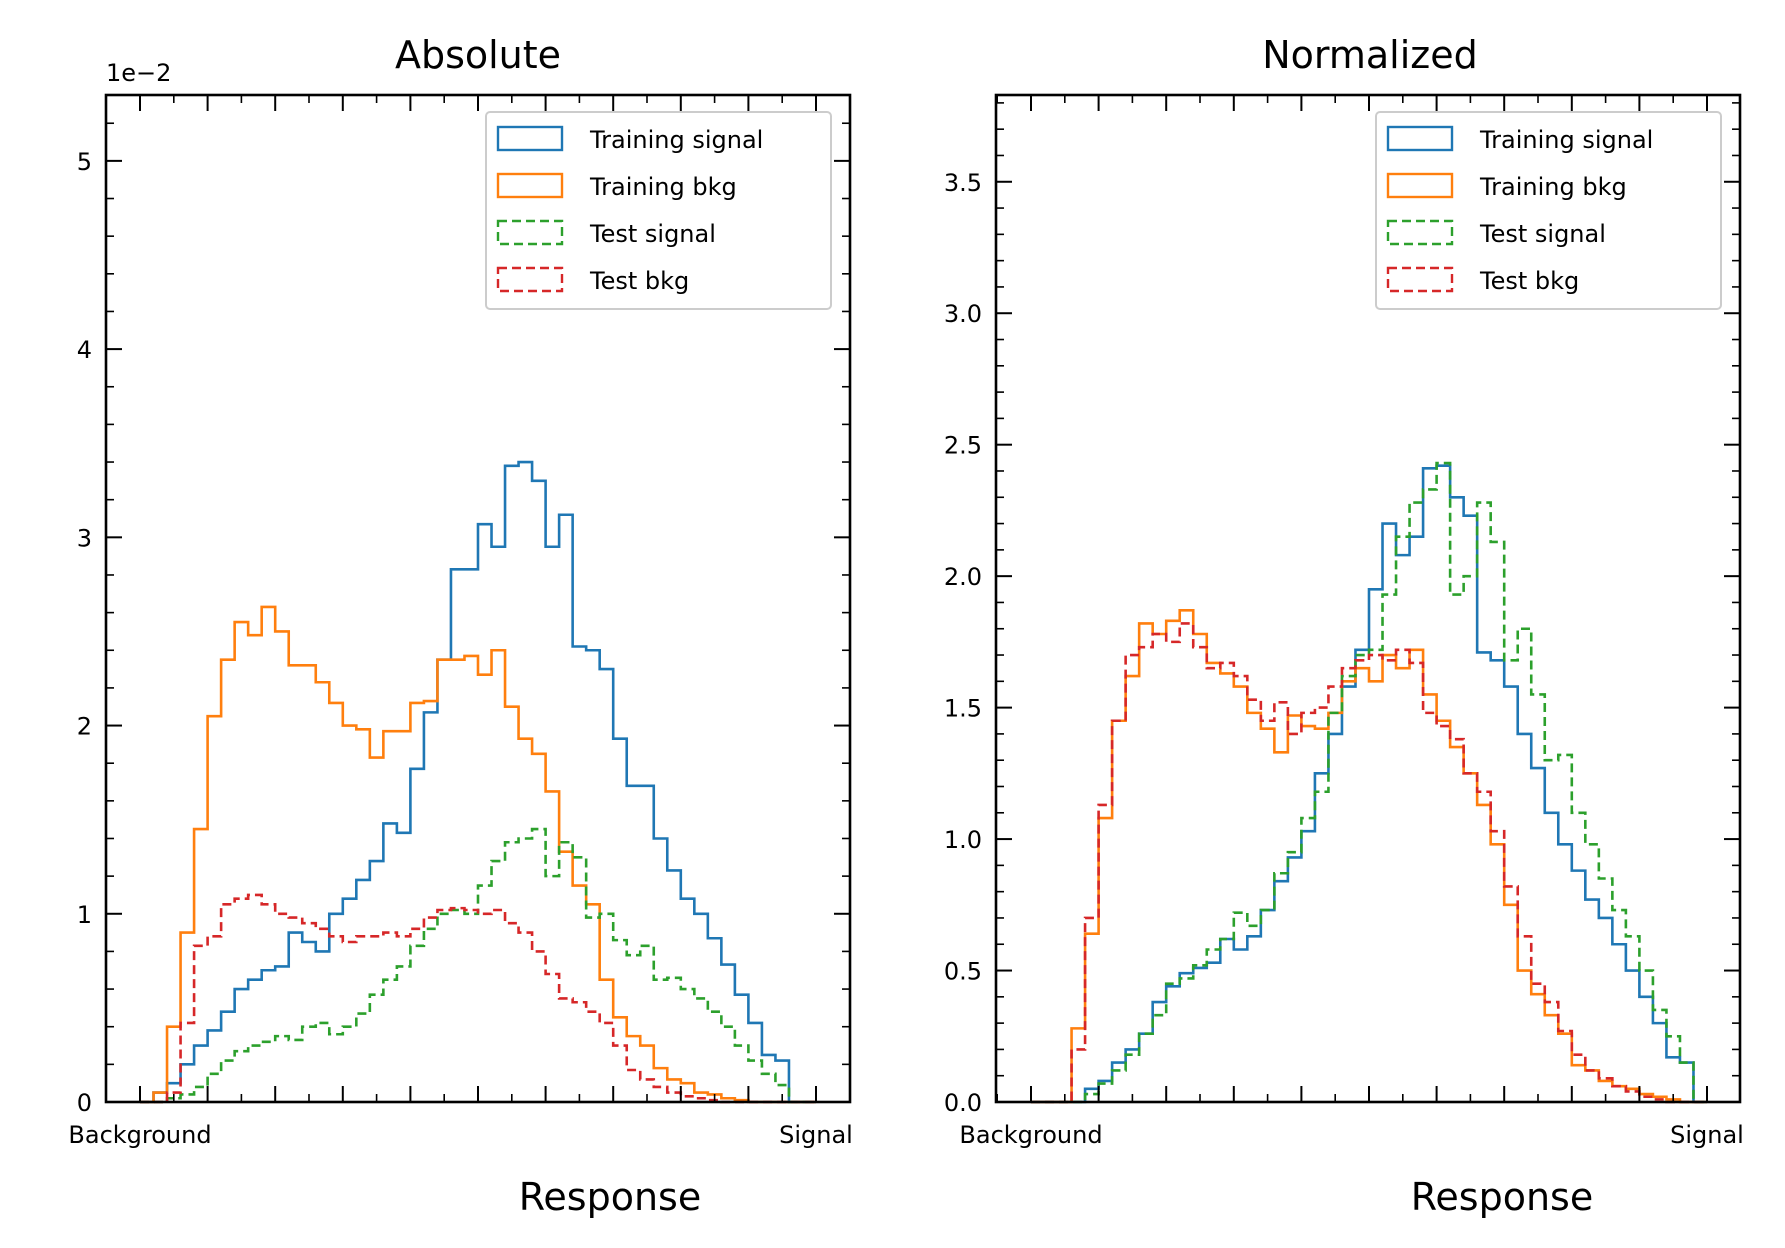 This screenshot has height=1248, width=1785. What do you see at coordinates (963, 709) in the screenshot?
I see `y-tick-label: 1.5` at bounding box center [963, 709].